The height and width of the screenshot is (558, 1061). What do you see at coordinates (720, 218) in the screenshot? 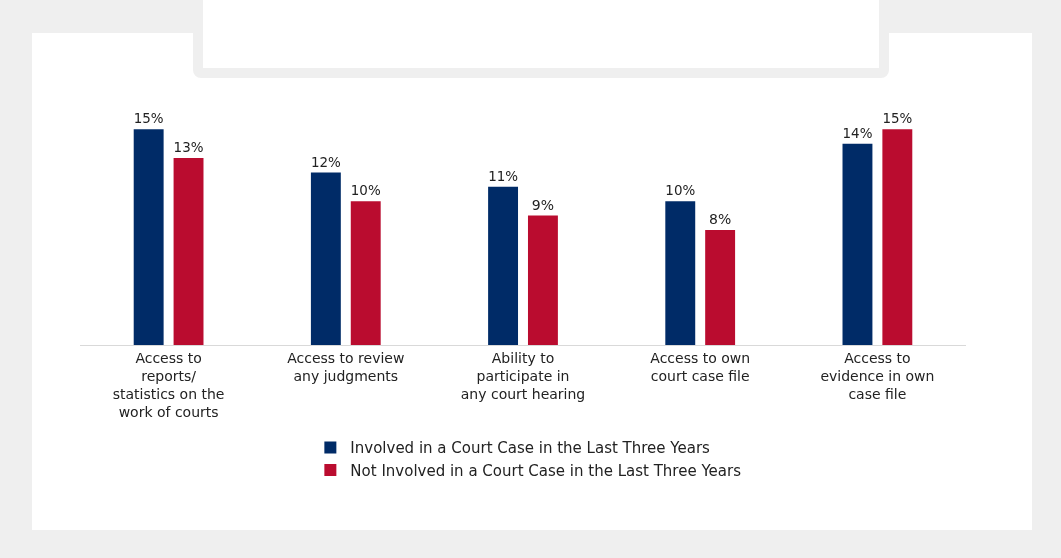
I see `data-label: 8%` at bounding box center [720, 218].